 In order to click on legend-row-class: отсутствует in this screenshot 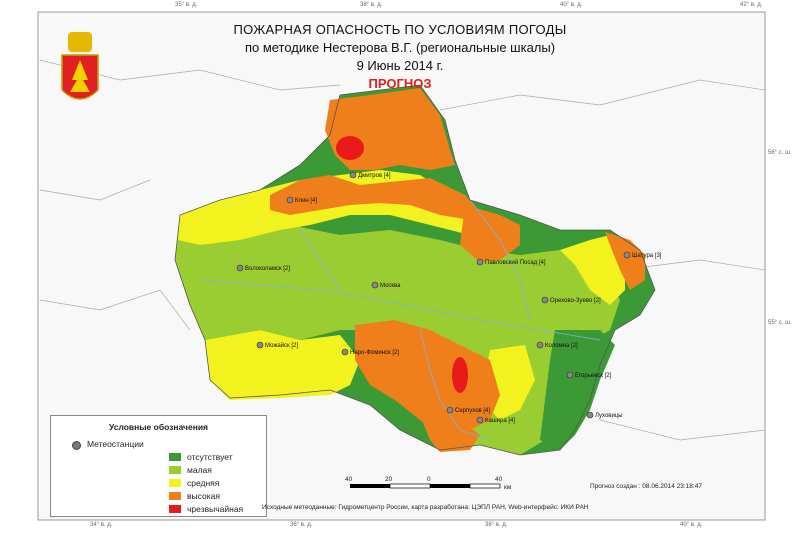, I will do `click(158, 458)`.